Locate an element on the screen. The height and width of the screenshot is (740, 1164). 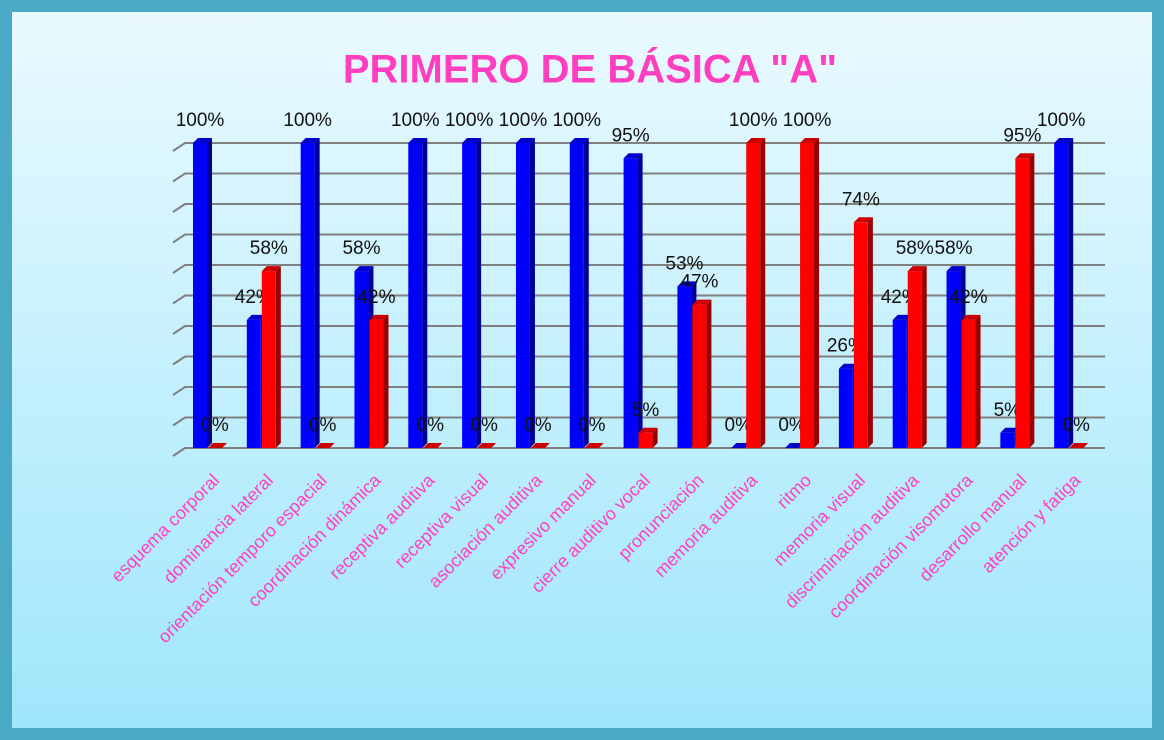
data-label: 47% is located at coordinates (699, 282).